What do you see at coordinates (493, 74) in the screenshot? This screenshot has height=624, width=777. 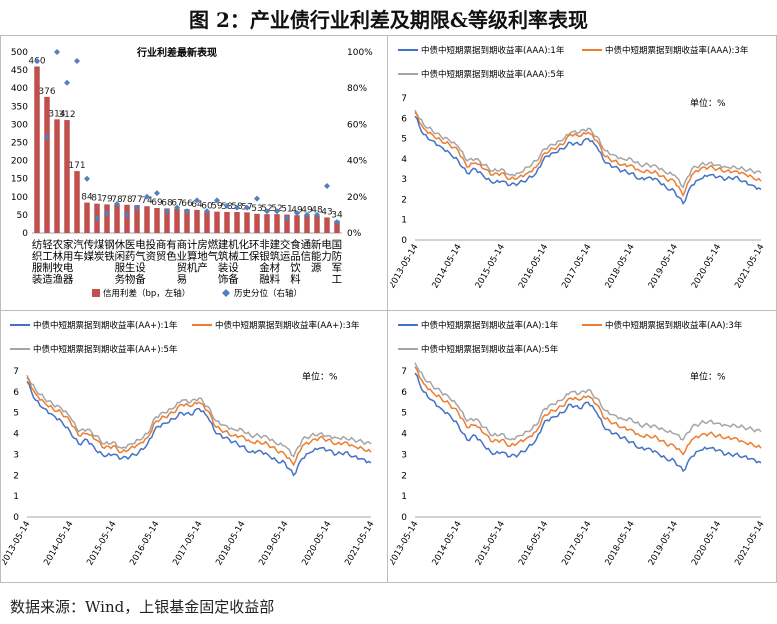 I see `legend-label: 中债中短期票据到期收益率(AAA):5年` at bounding box center [493, 74].